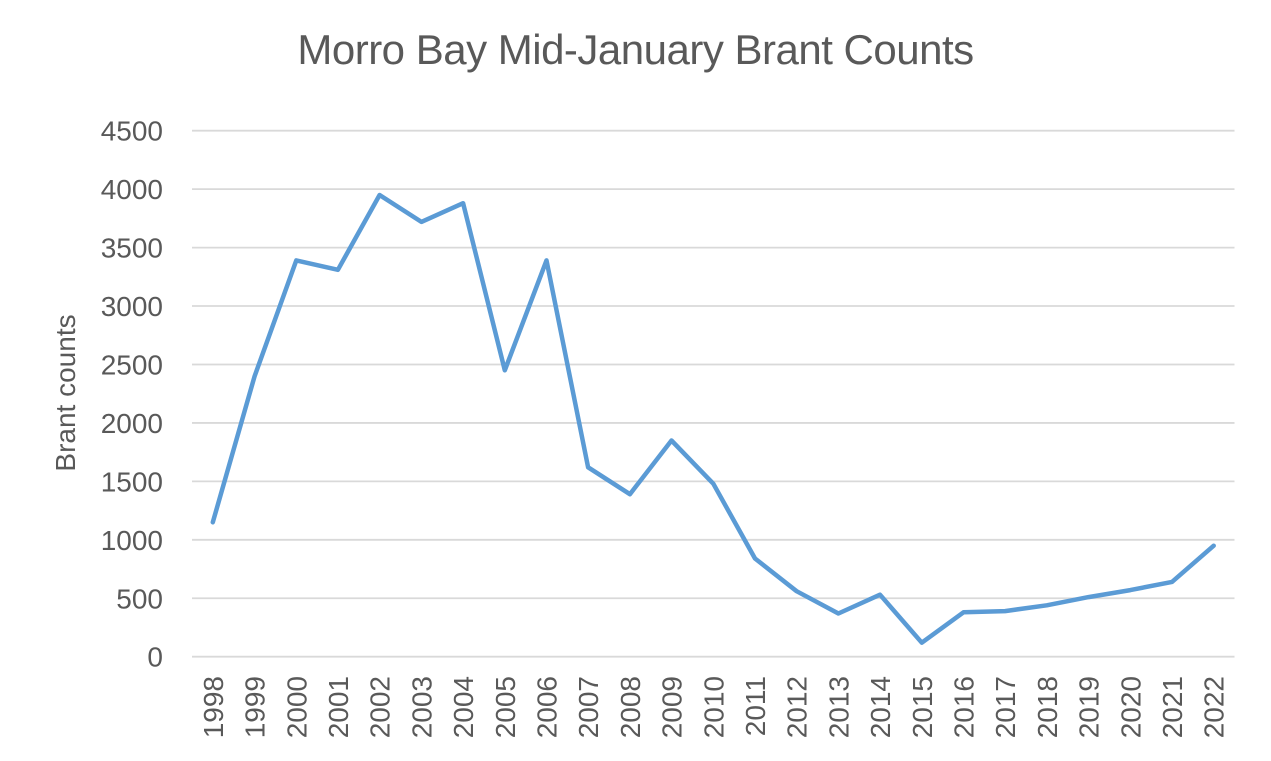  What do you see at coordinates (1047, 707) in the screenshot?
I see `x-axis-tick-label: 2018` at bounding box center [1047, 707].